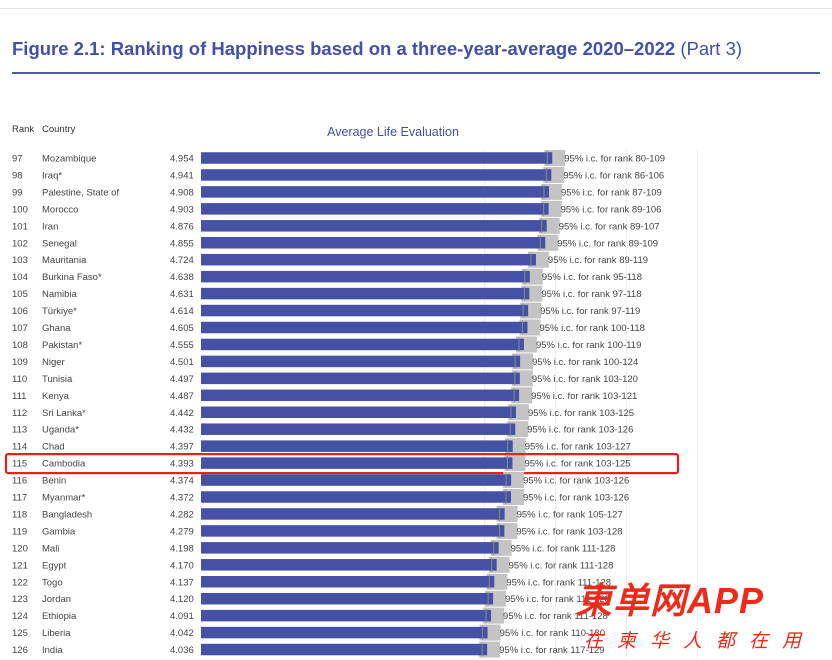 The image size is (832, 660). Describe the element at coordinates (50, 226) in the screenshot. I see `country-label: Iran` at that location.